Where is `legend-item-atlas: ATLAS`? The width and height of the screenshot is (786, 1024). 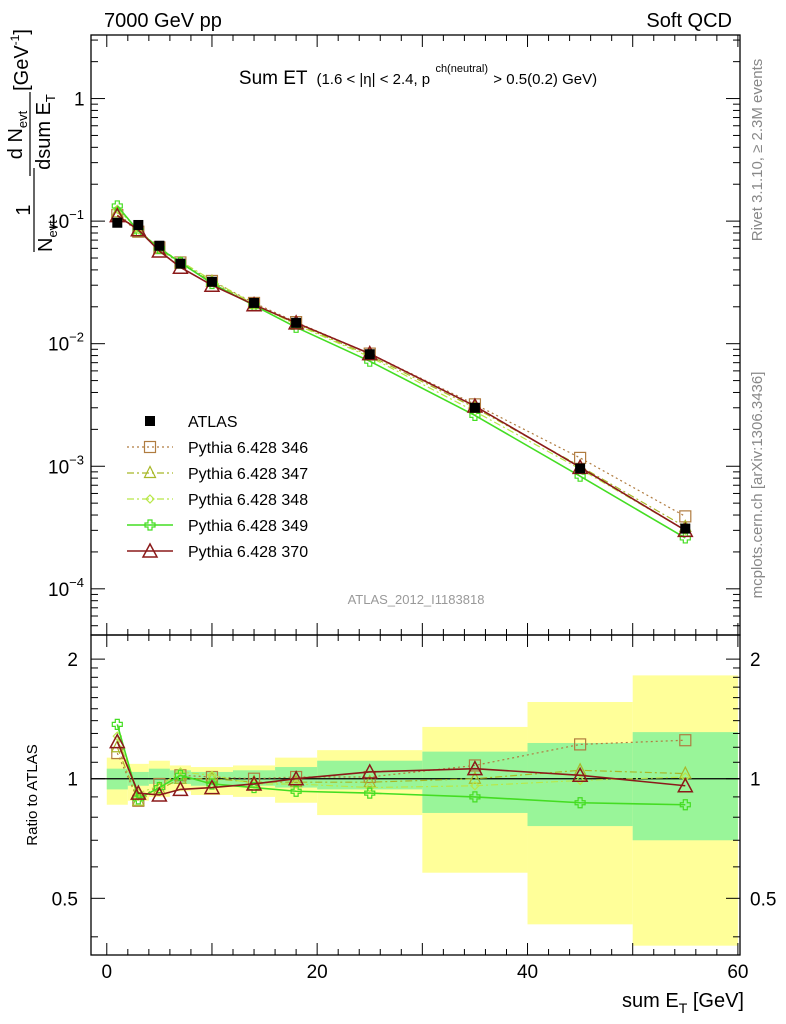 legend-item-atlas: ATLAS is located at coordinates (191, 422).